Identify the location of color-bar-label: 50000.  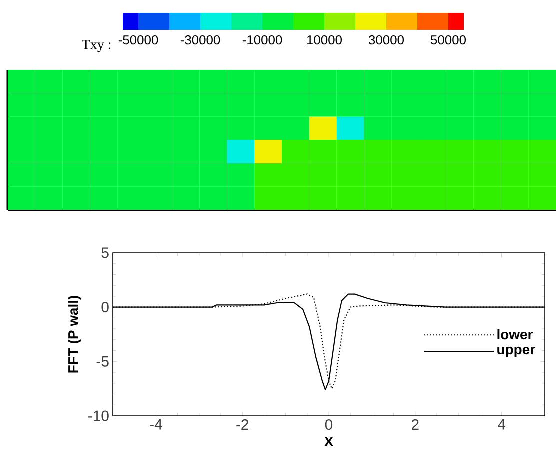
(448, 40).